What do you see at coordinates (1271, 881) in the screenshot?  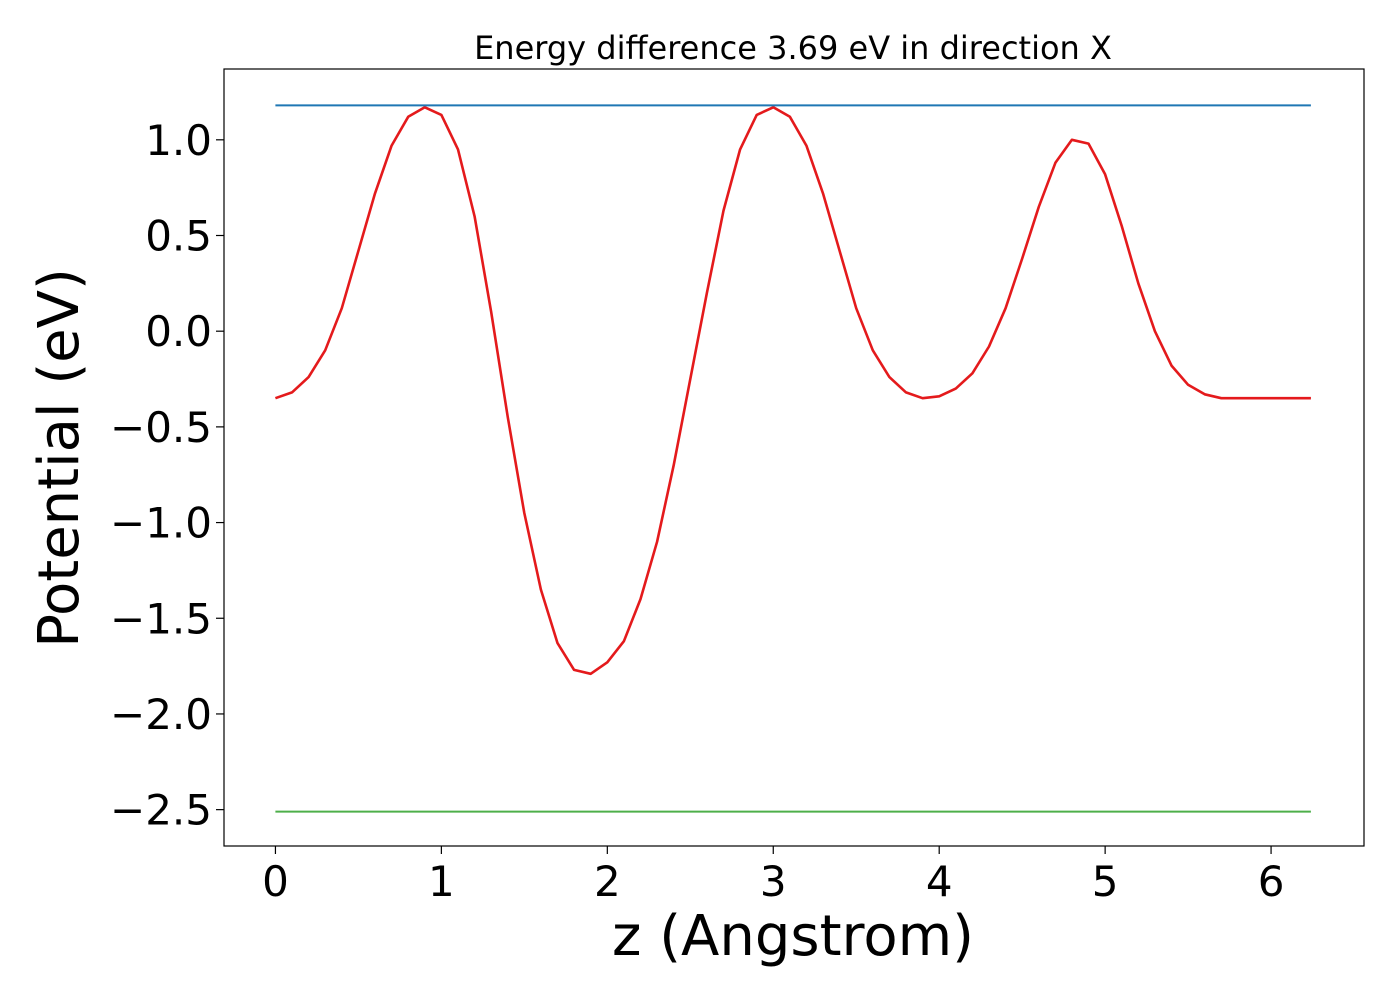 I see `x-tick-label: 6` at bounding box center [1271, 881].